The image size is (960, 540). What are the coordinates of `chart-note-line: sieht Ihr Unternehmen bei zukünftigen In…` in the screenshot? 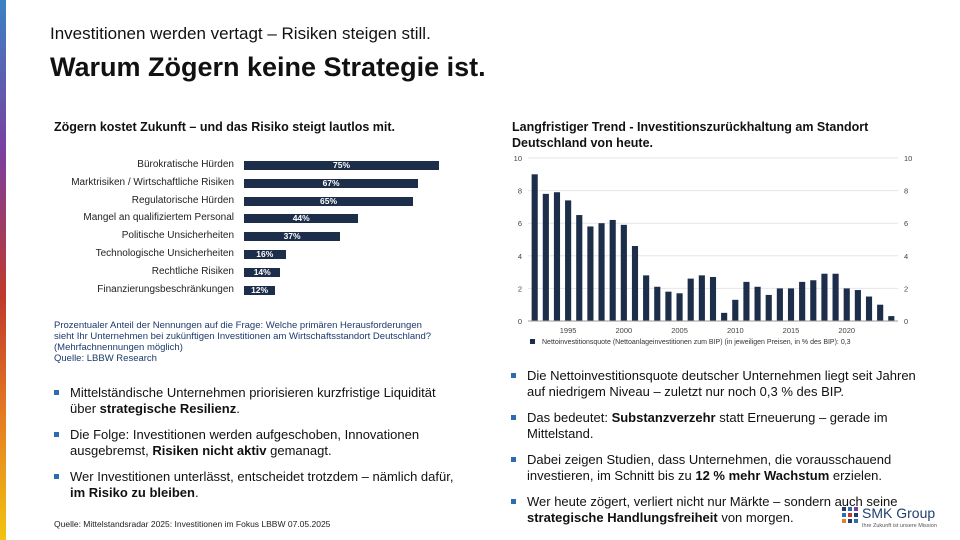 It's located at (243, 336).